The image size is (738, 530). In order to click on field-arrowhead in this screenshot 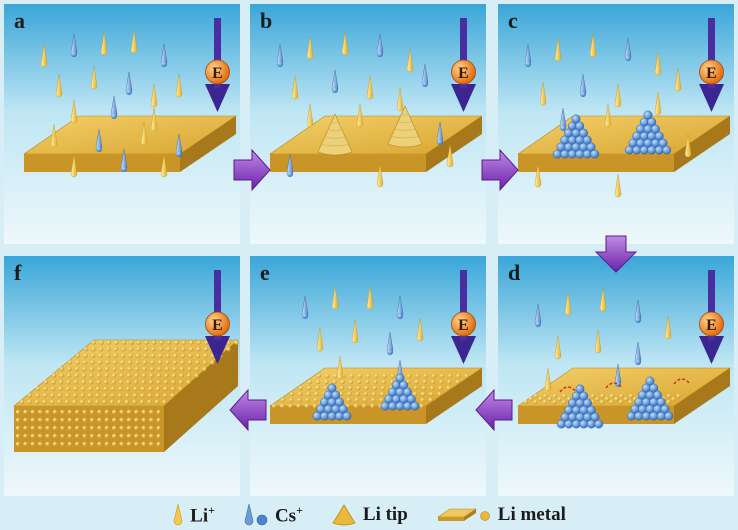, I will do `click(217, 350)`.